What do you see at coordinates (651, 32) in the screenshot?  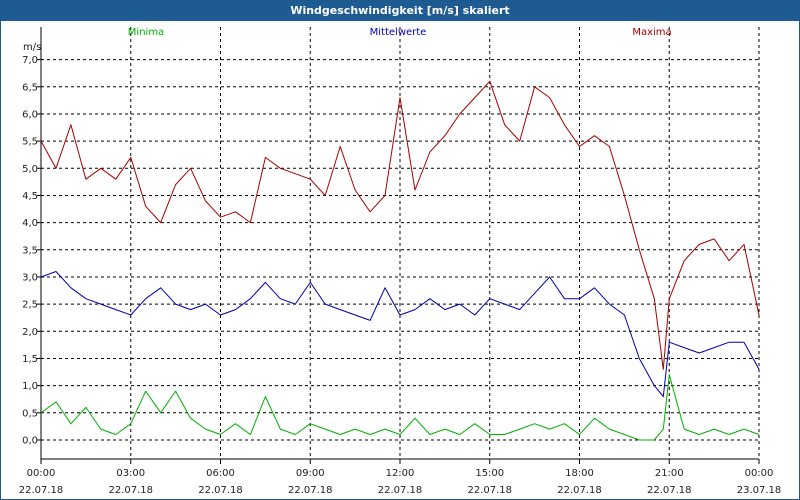 I see `legend-maxima: Maxima` at bounding box center [651, 32].